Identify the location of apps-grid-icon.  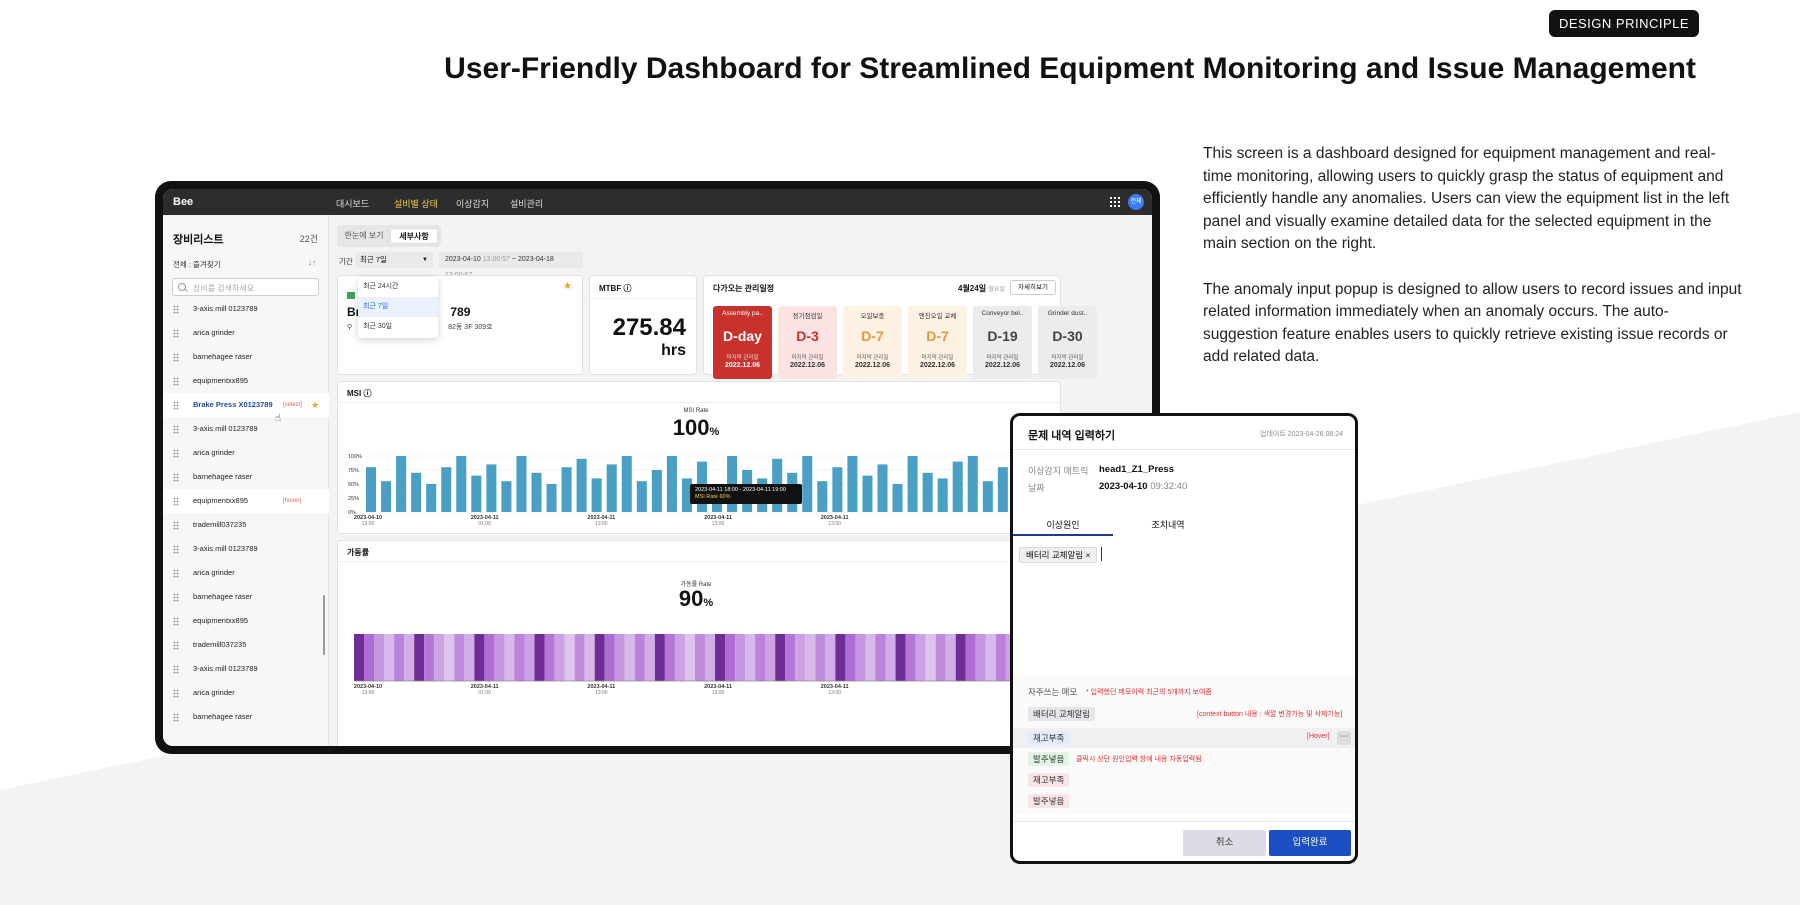
(1115, 202).